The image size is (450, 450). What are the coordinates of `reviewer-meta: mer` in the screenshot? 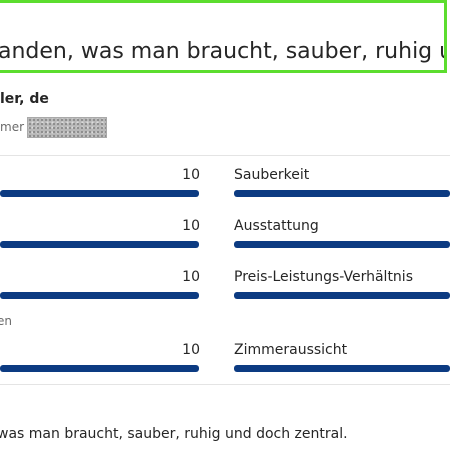 It's located at (54, 127).